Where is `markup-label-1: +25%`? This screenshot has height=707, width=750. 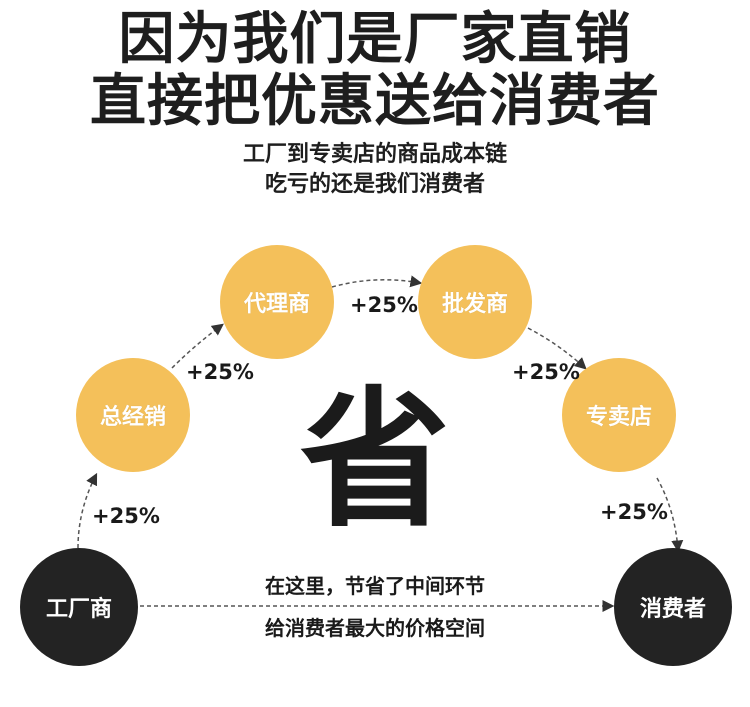
markup-label-1: +25% is located at coordinates (126, 516).